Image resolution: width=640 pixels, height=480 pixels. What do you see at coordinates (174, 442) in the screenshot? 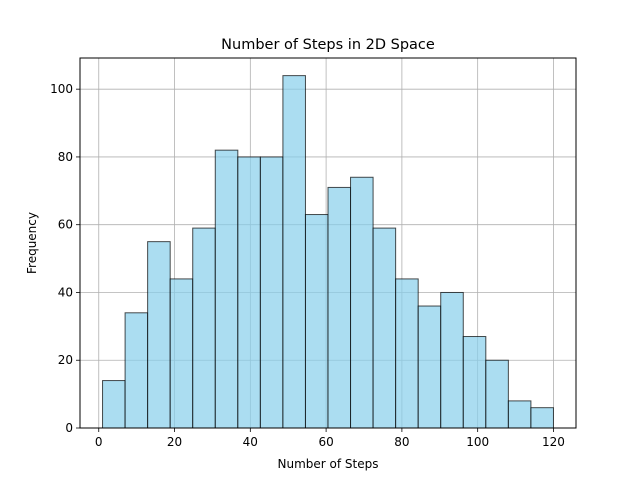
I see `x-tick-label-1: 20` at bounding box center [174, 442].